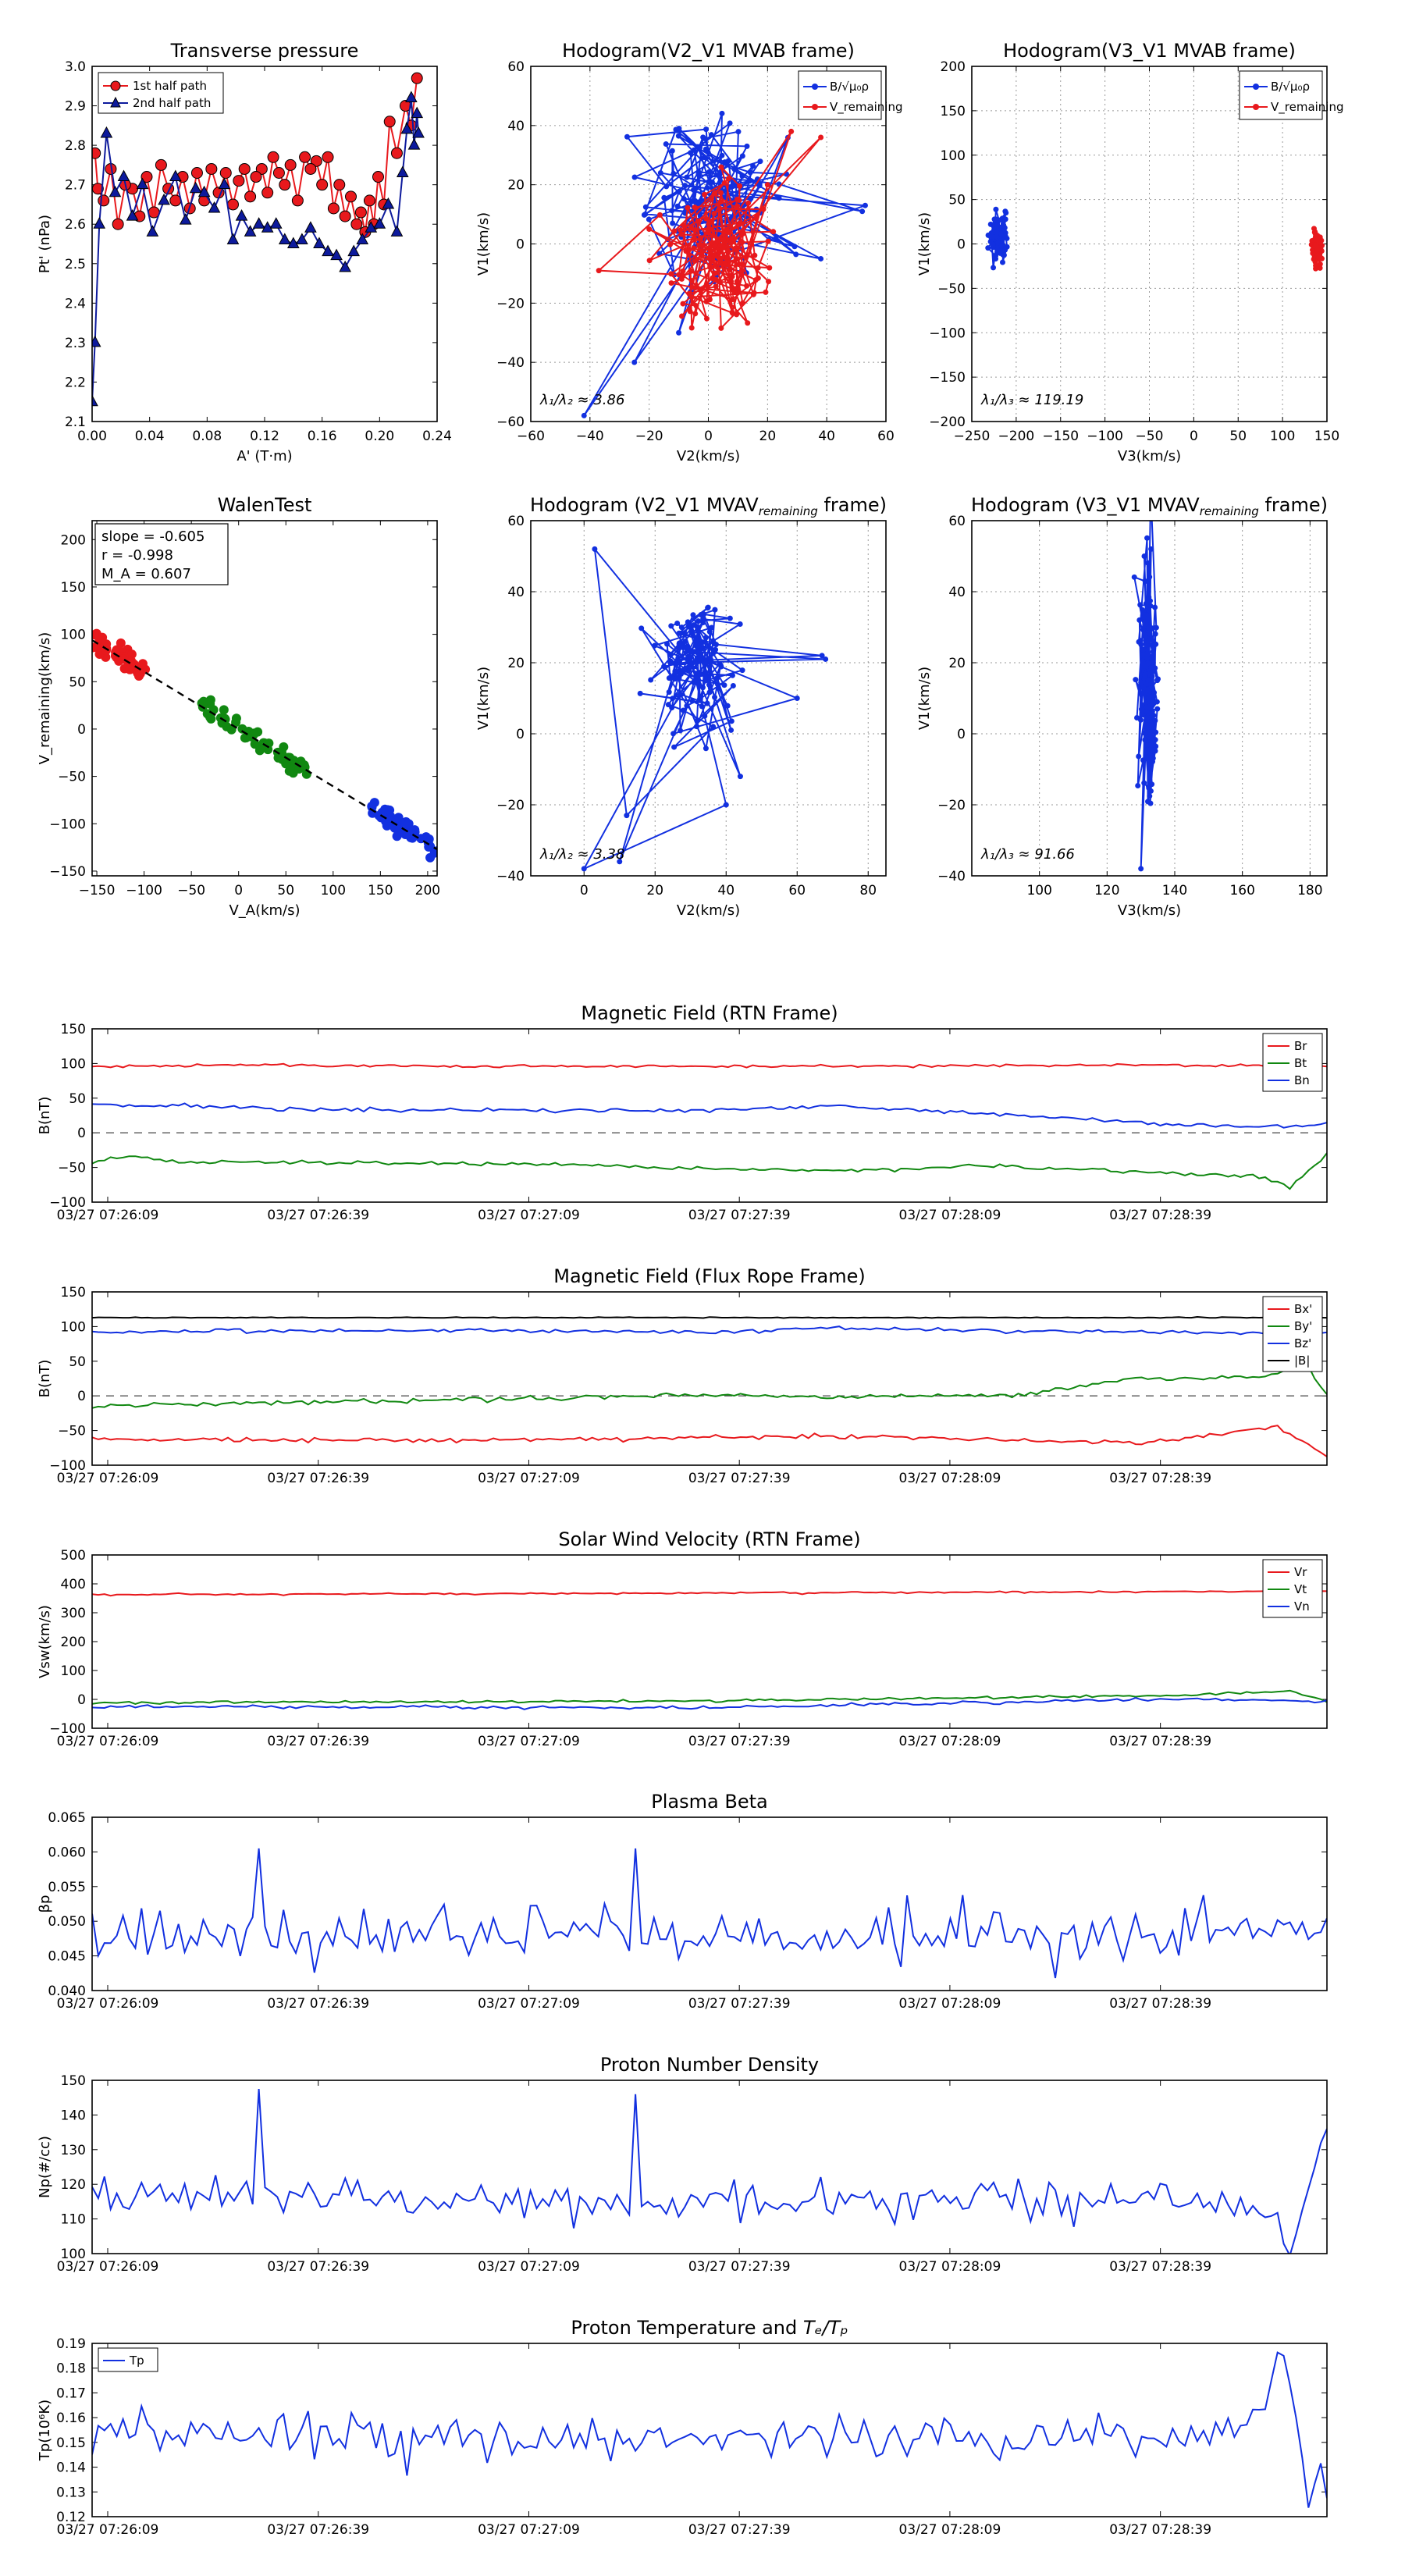 The height and width of the screenshot is (2576, 1405). Describe the element at coordinates (73, 2115) in the screenshot. I see `y-tick-label: 140` at that location.